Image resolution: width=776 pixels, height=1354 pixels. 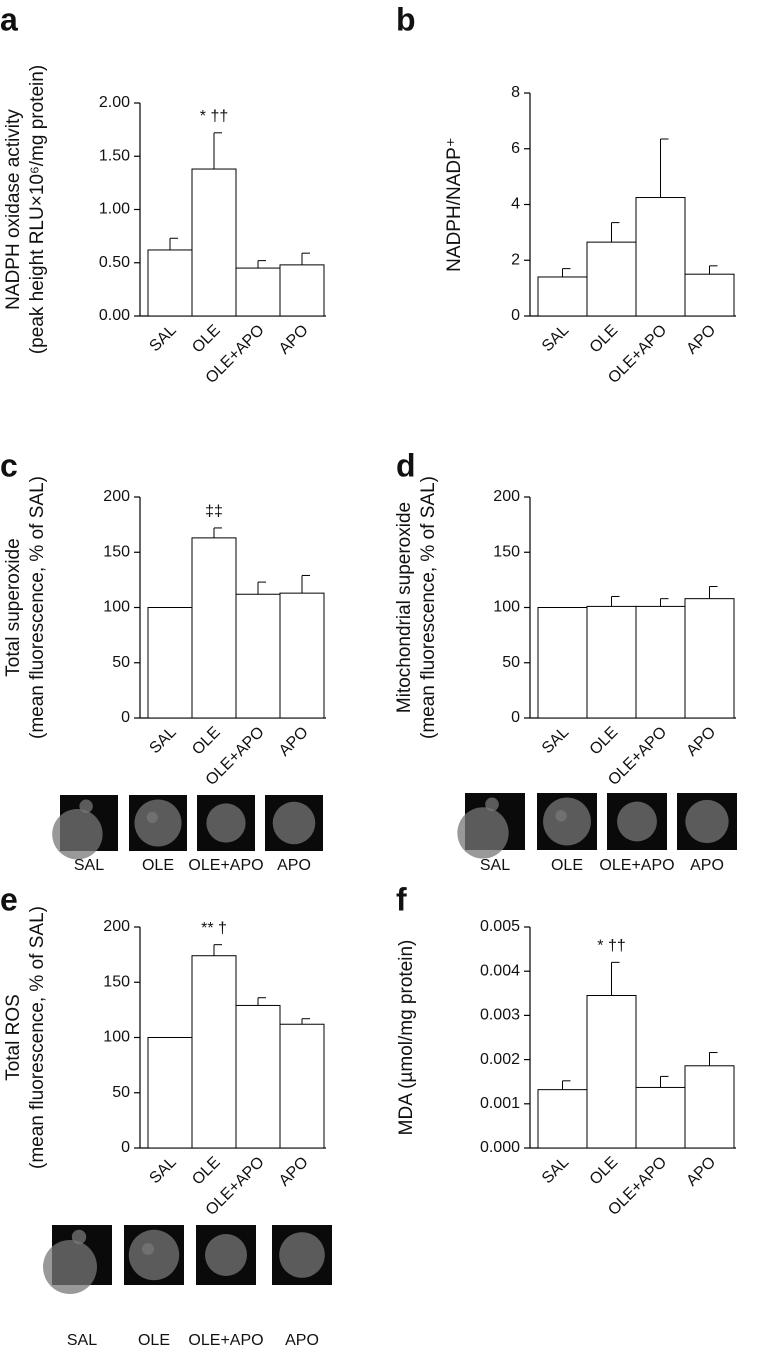 What do you see at coordinates (500, 926) in the screenshot?
I see `y-tick-label: 0.005` at bounding box center [500, 926].